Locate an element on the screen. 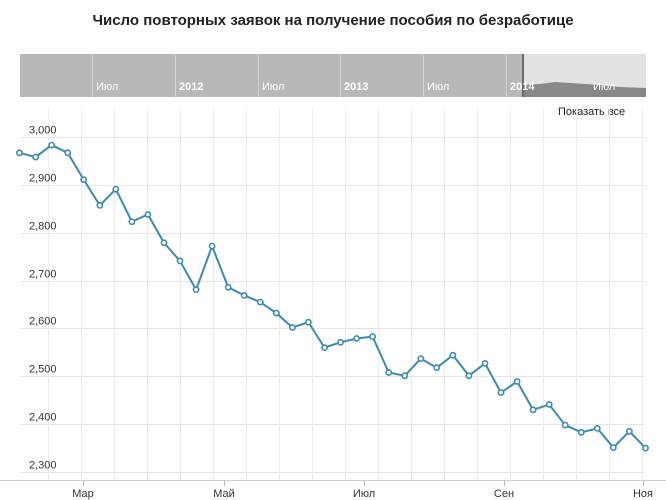 The image size is (666, 500). x-tick-label: Мар is located at coordinates (83, 494).